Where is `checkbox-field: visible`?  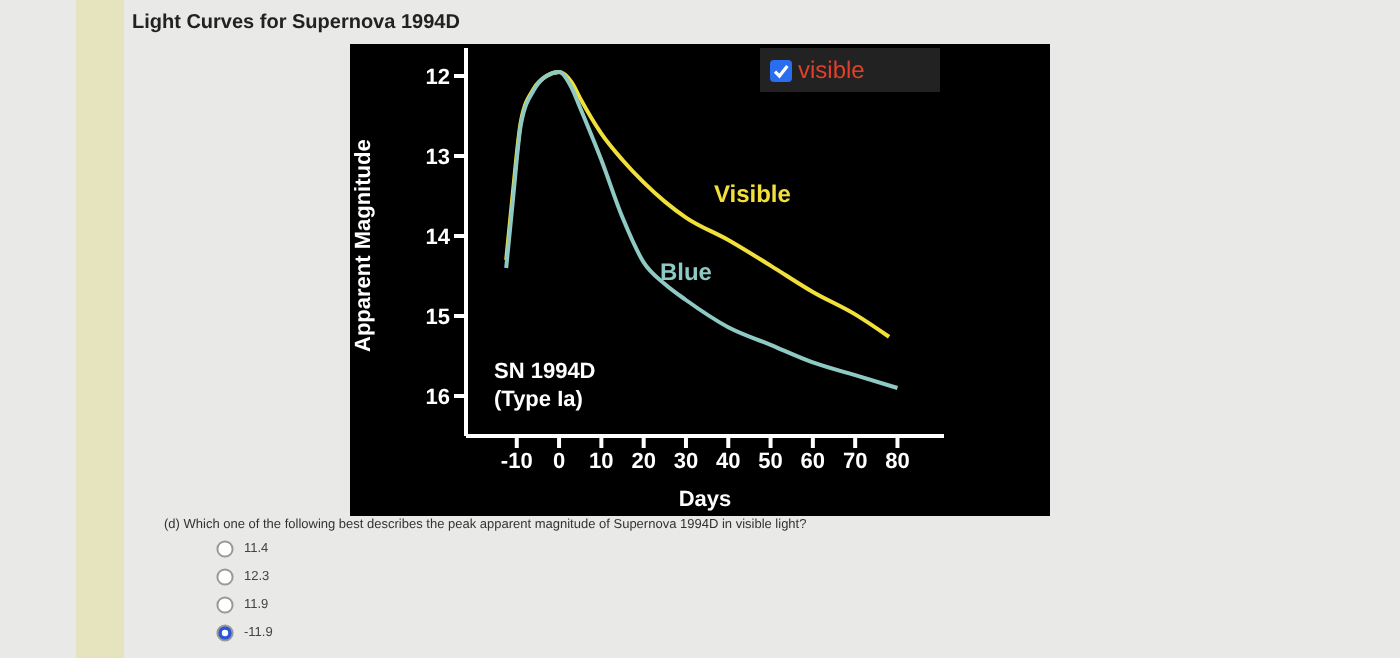 checkbox-field: visible is located at coordinates (850, 70).